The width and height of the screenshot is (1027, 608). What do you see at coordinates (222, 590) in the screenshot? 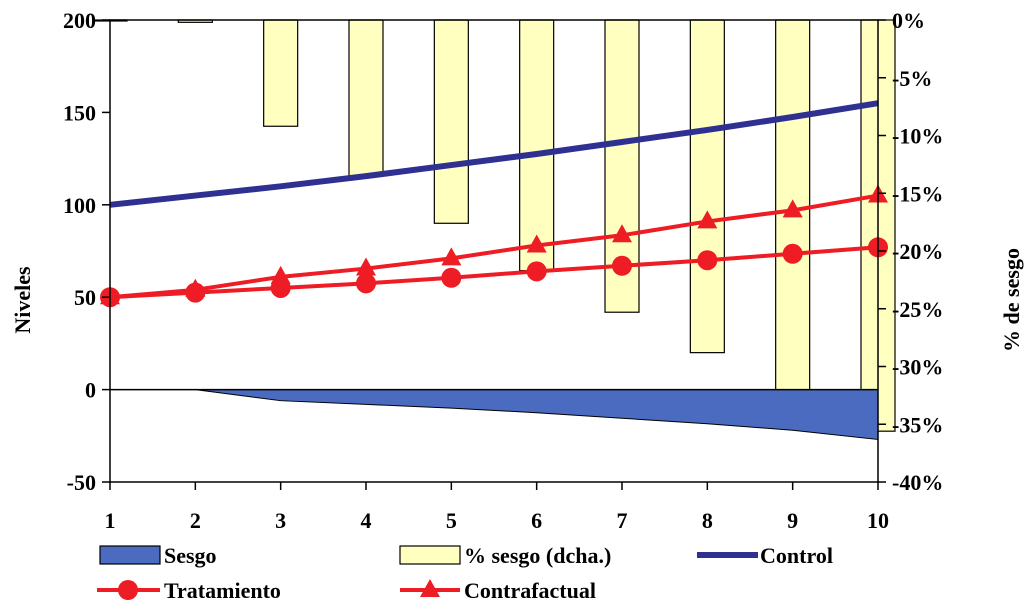
I see `legend-label-tratamiento: Tratamiento` at bounding box center [222, 590].